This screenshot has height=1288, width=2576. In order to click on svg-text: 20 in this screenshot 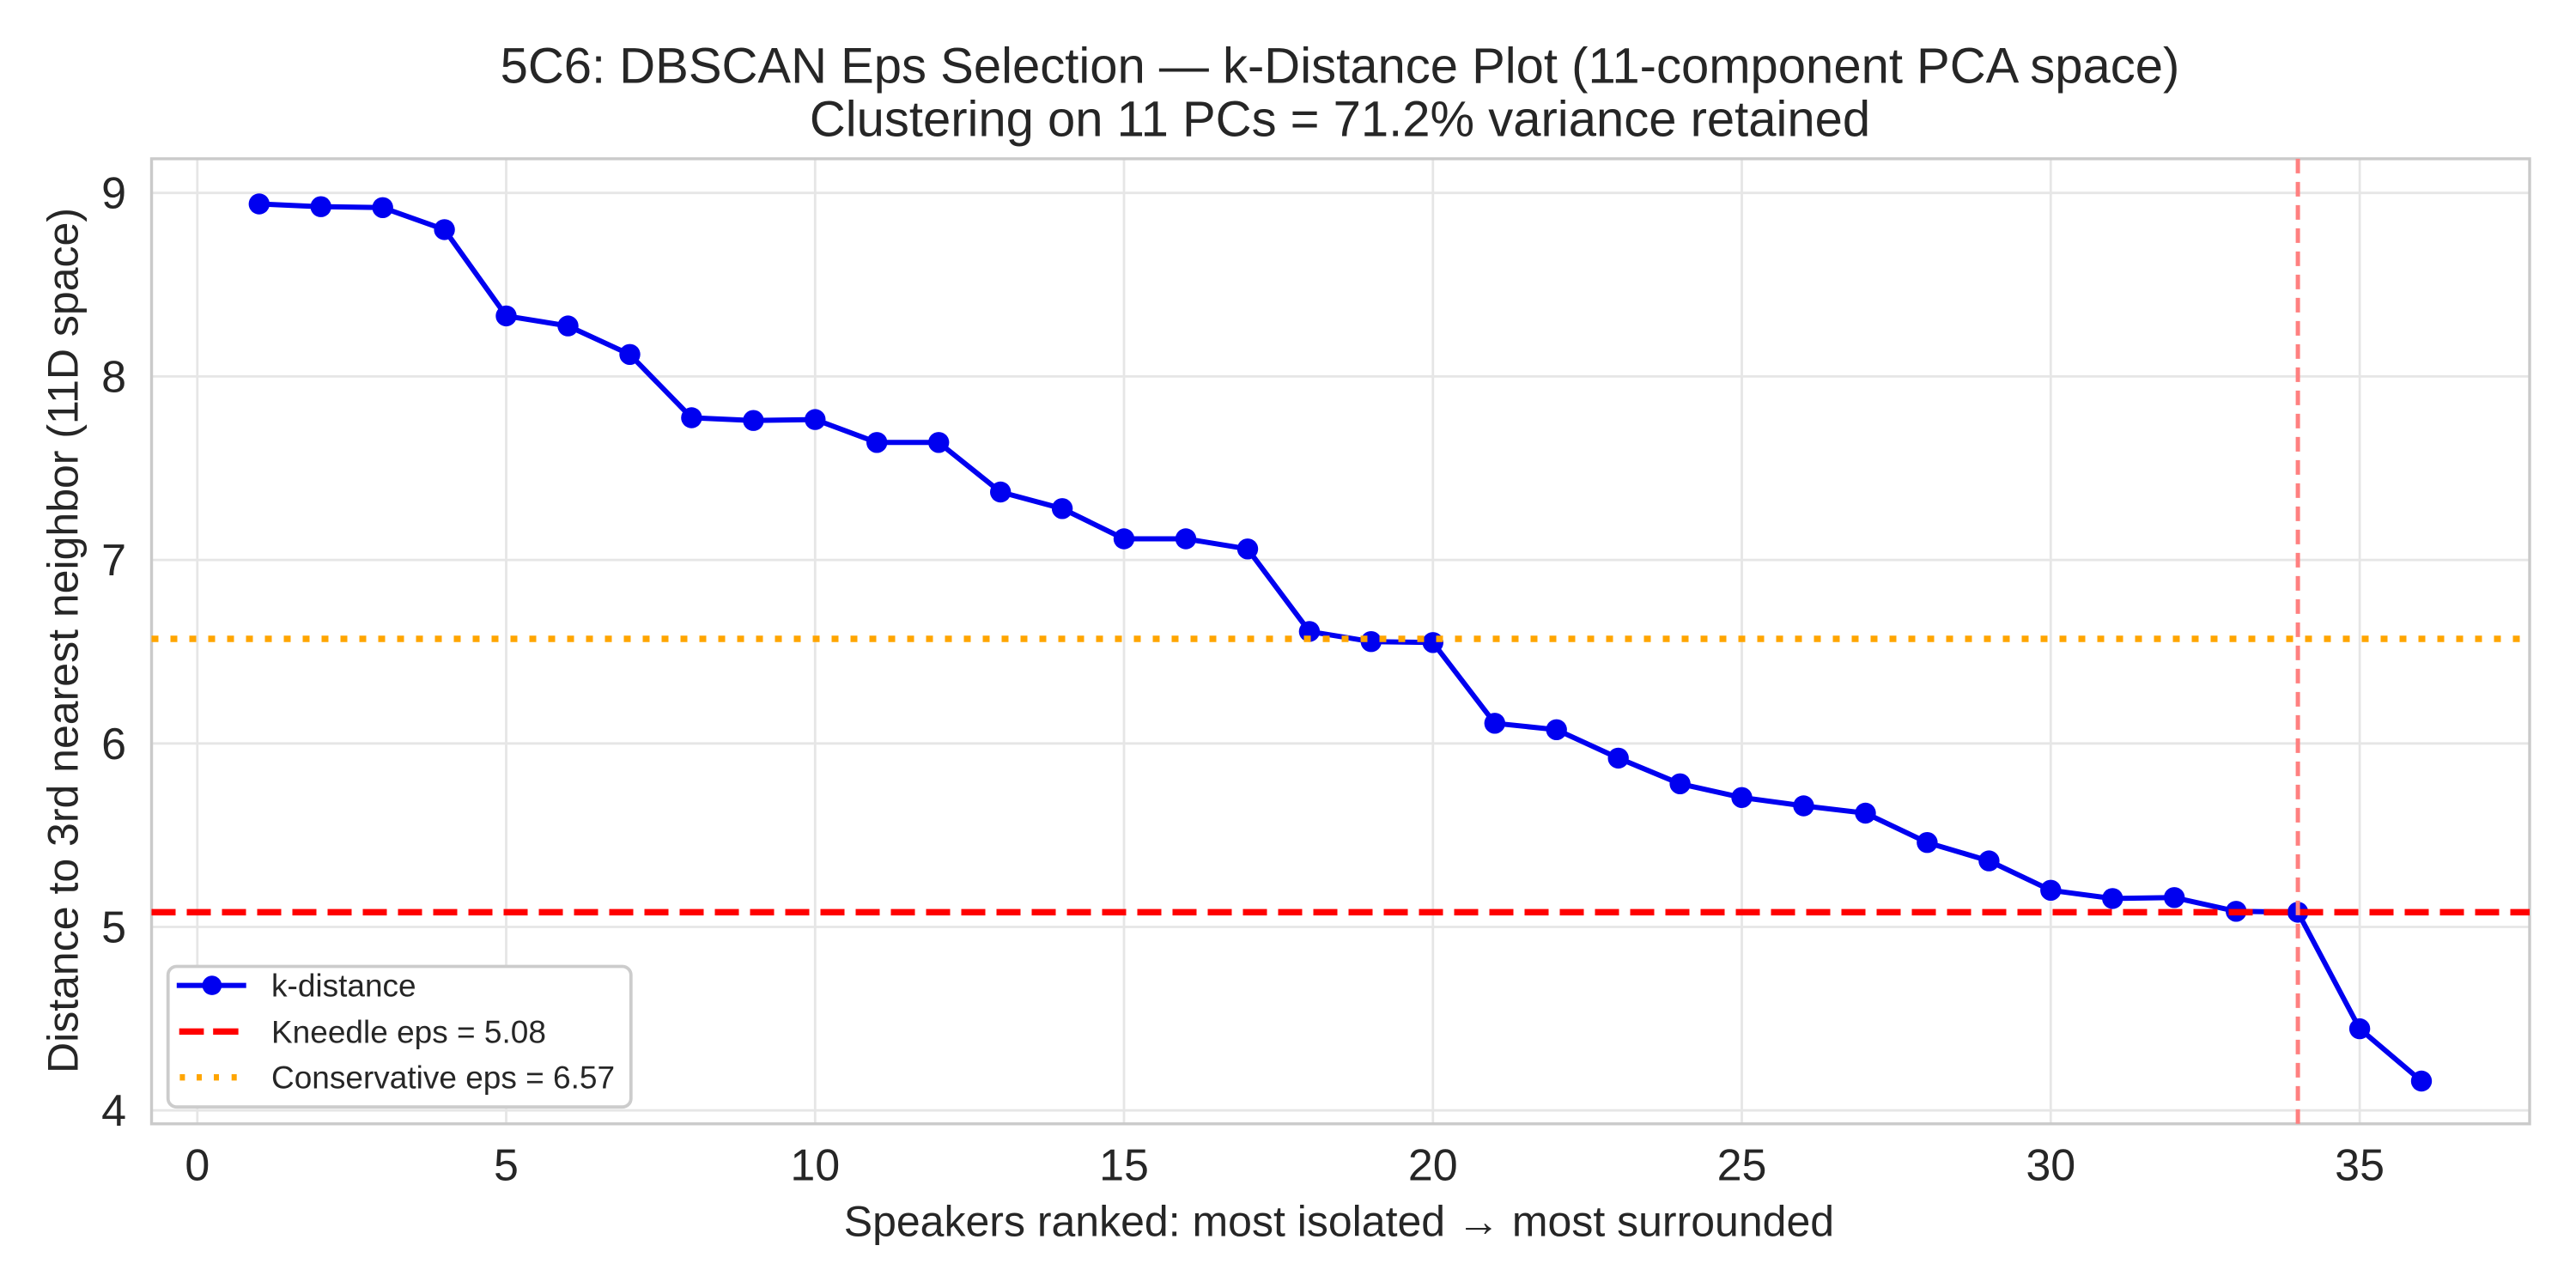, I will do `click(1433, 1166)`.